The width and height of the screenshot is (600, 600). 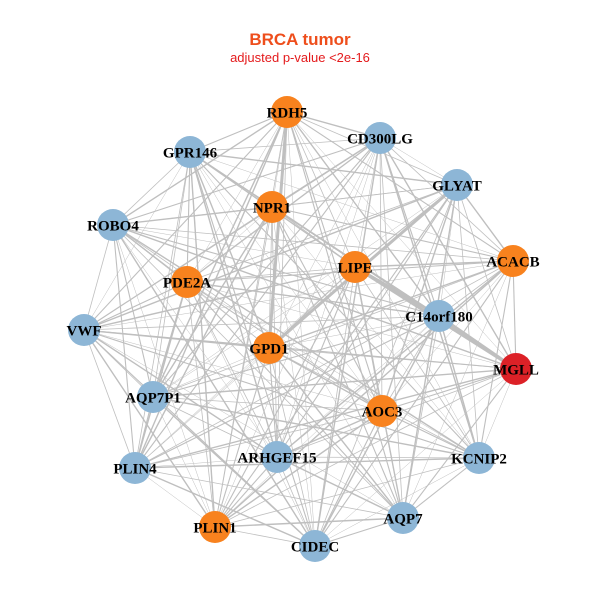 What do you see at coordinates (479, 458) in the screenshot?
I see `node-KCNIP2` at bounding box center [479, 458].